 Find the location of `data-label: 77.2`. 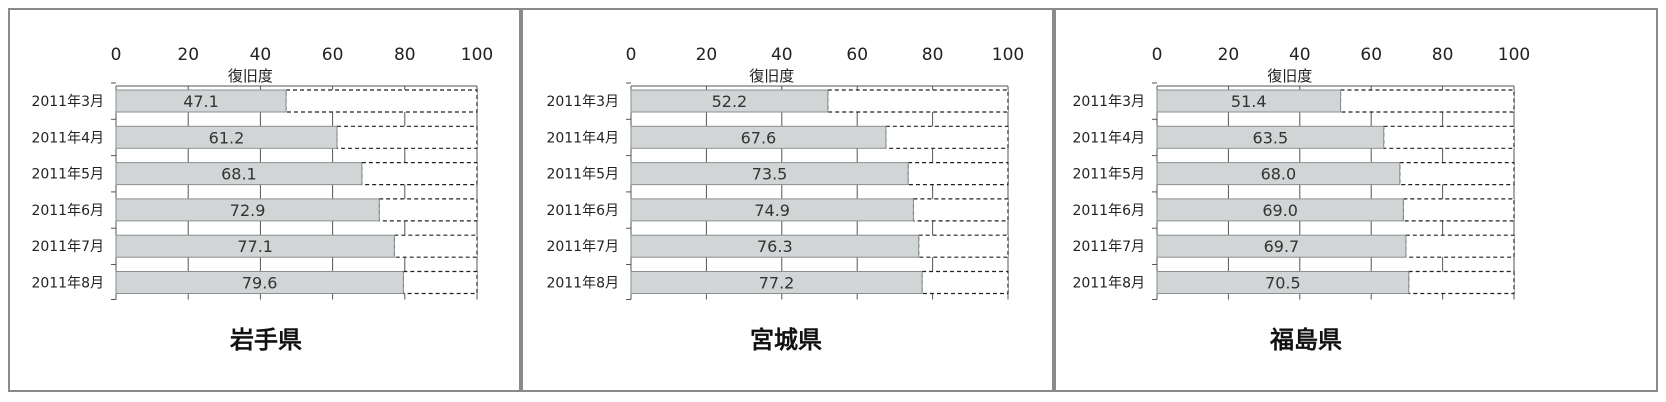

data-label: 77.2 is located at coordinates (777, 283).